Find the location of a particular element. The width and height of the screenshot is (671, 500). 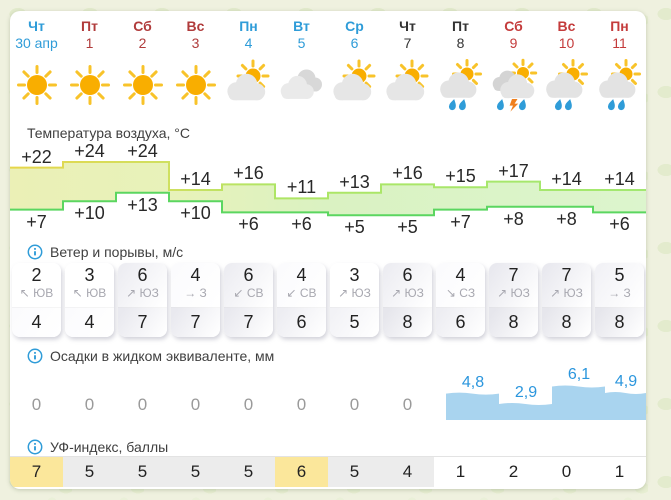

wind-card: 4 ↘ СЗ 6 is located at coordinates (460, 300).